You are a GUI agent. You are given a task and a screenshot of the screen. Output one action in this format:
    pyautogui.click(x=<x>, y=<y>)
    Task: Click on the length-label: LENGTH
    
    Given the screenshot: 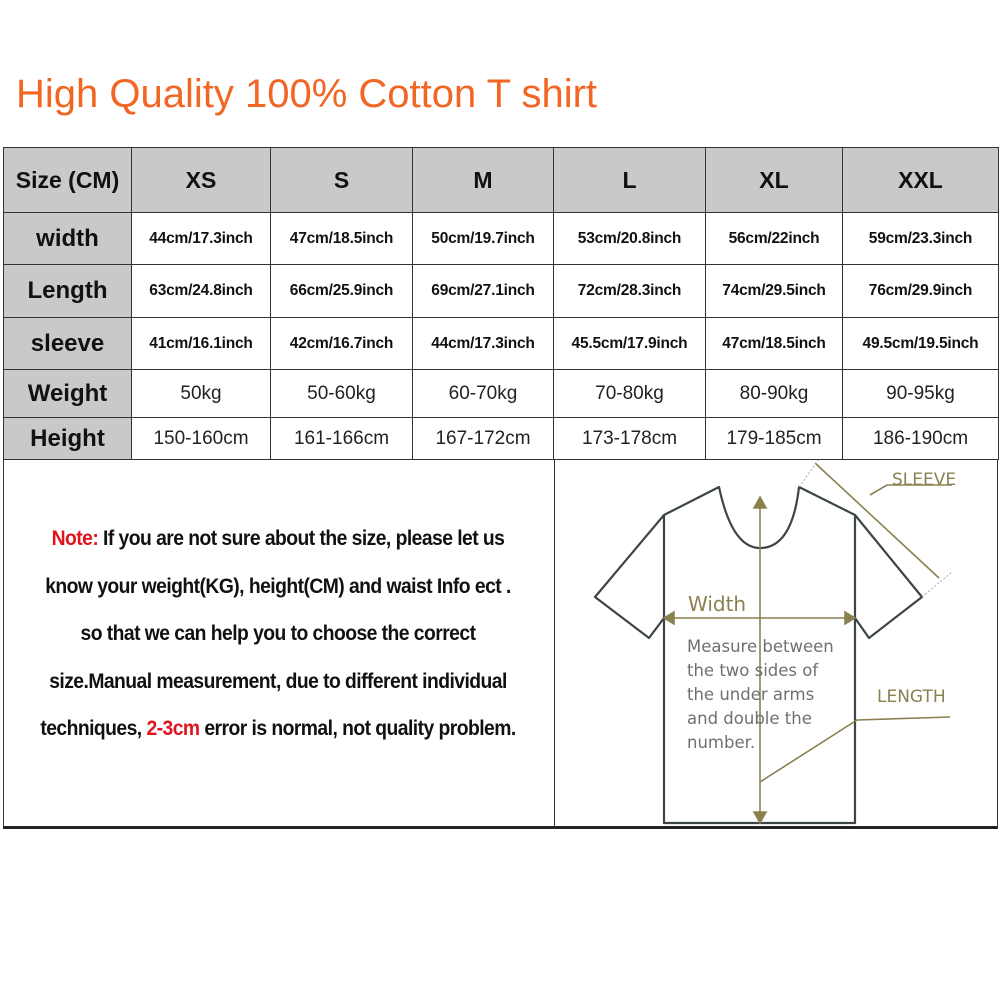 What is the action you would take?
    pyautogui.click(x=911, y=697)
    